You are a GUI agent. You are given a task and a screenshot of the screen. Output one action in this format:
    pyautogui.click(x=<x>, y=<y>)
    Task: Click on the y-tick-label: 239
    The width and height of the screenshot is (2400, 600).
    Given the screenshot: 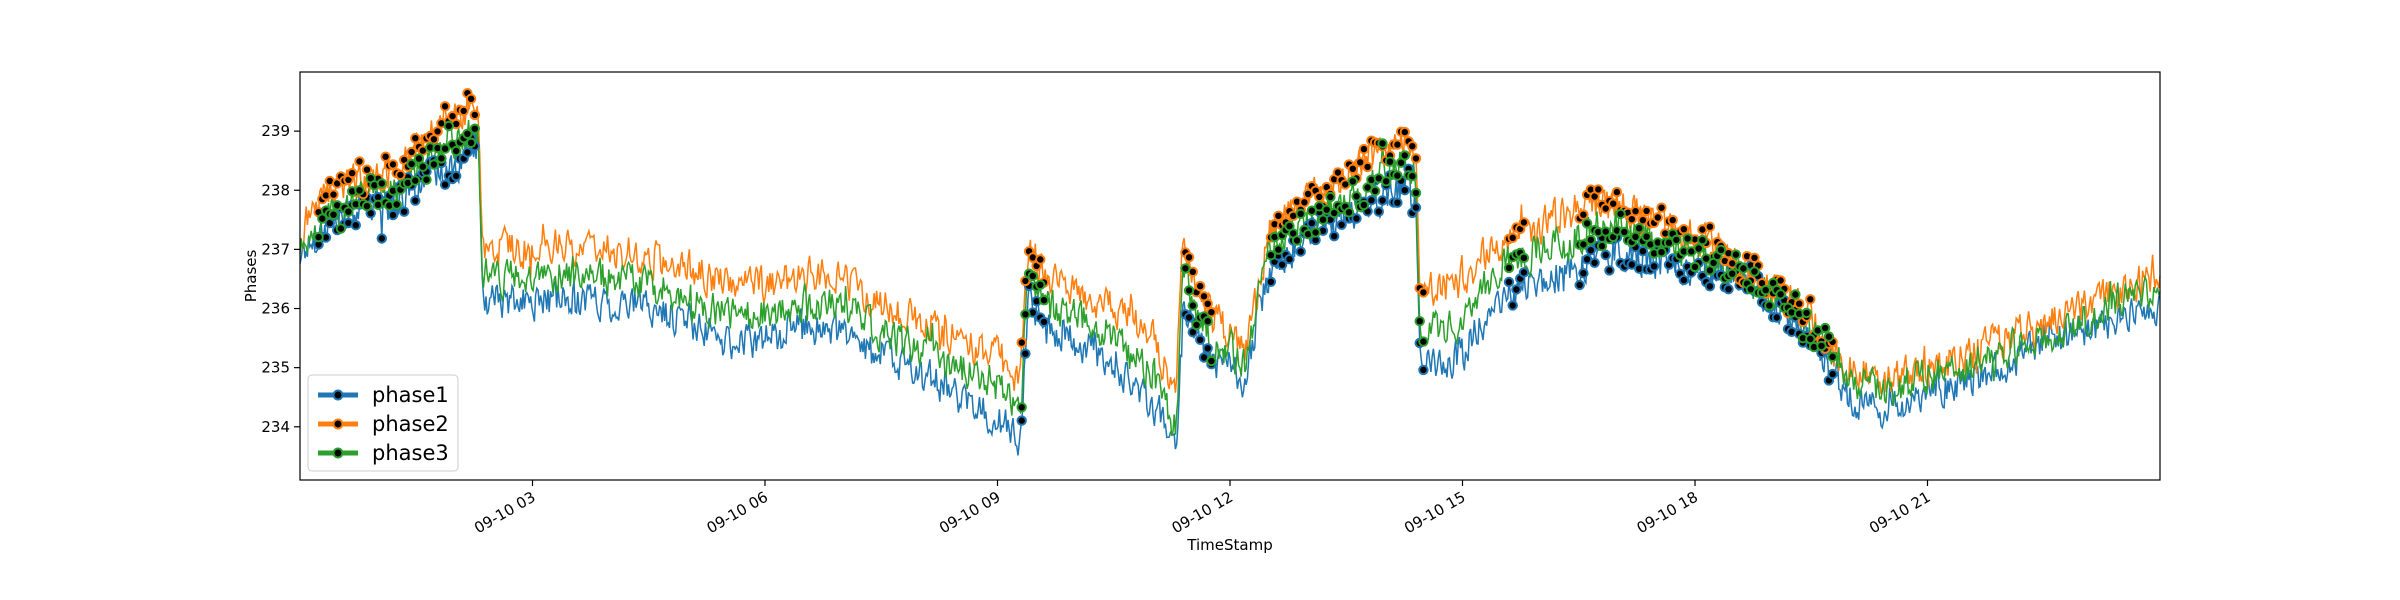 What is the action you would take?
    pyautogui.click(x=275, y=131)
    